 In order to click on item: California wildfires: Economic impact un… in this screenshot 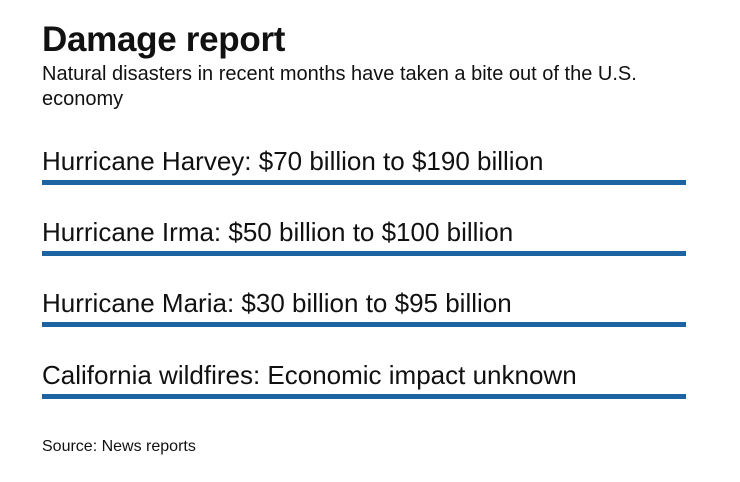, I will do `click(364, 379)`.